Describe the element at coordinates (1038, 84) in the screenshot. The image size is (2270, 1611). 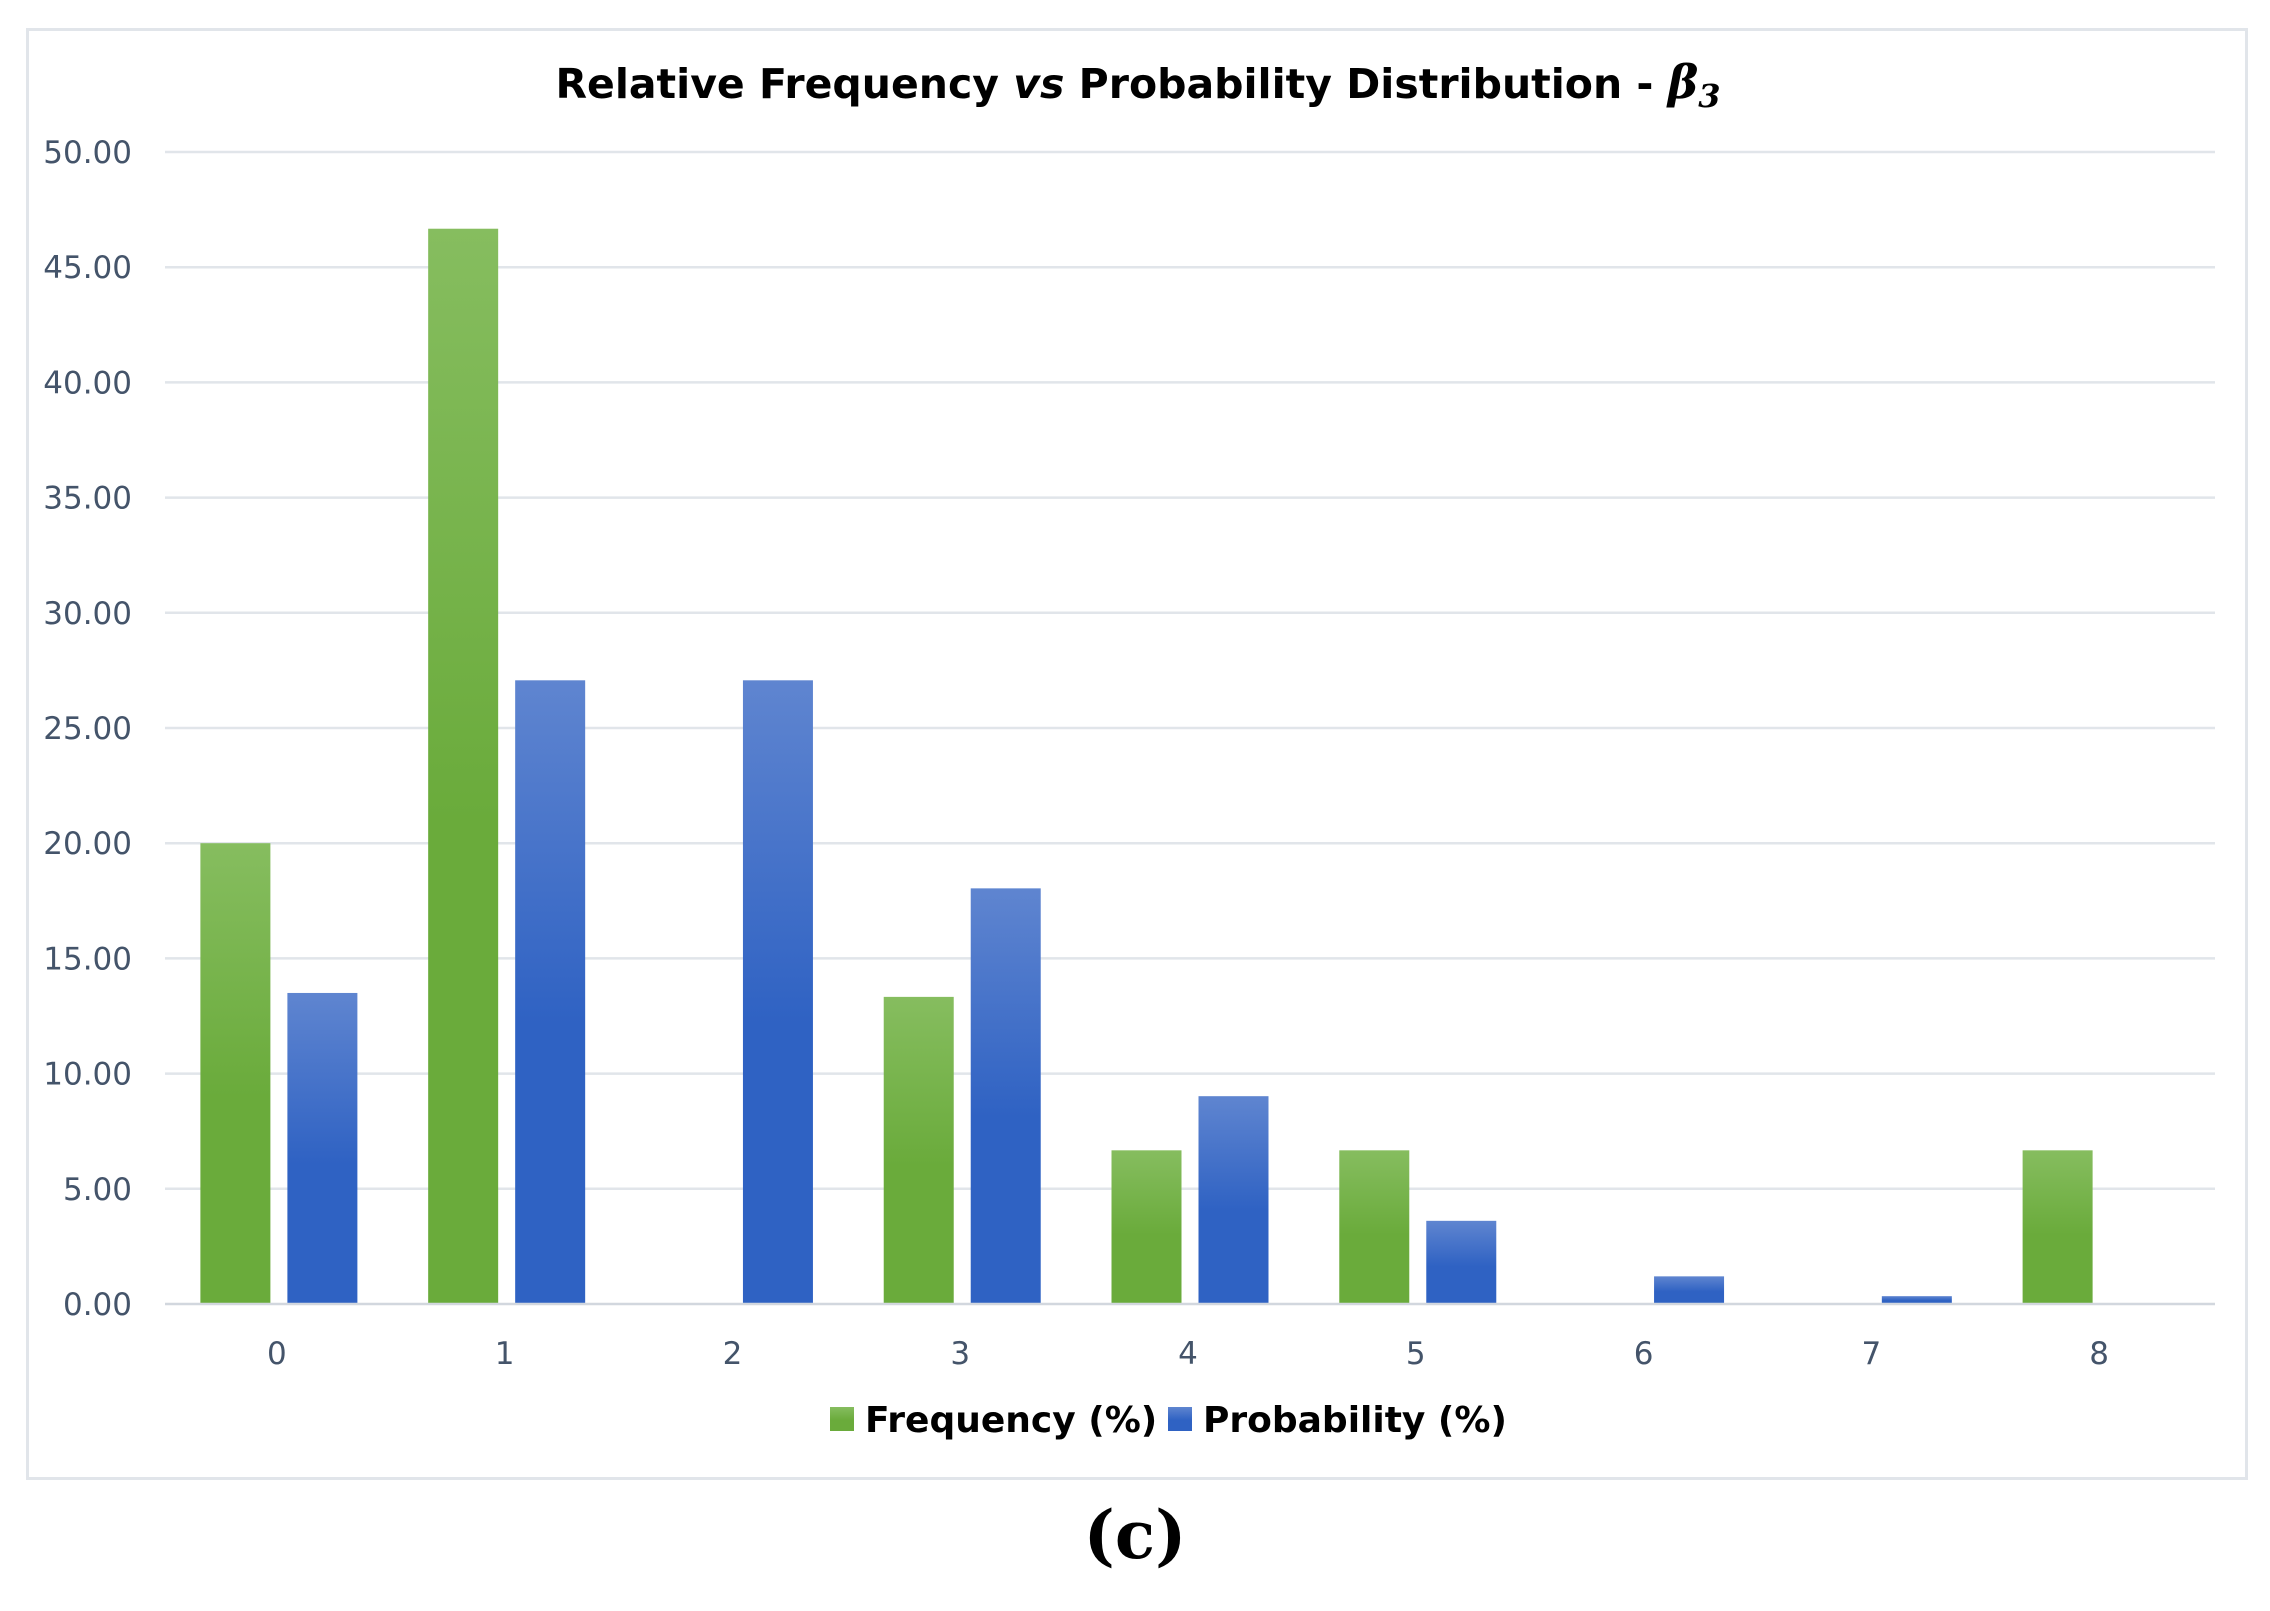
I see `chart-title-vs: vs` at that location.